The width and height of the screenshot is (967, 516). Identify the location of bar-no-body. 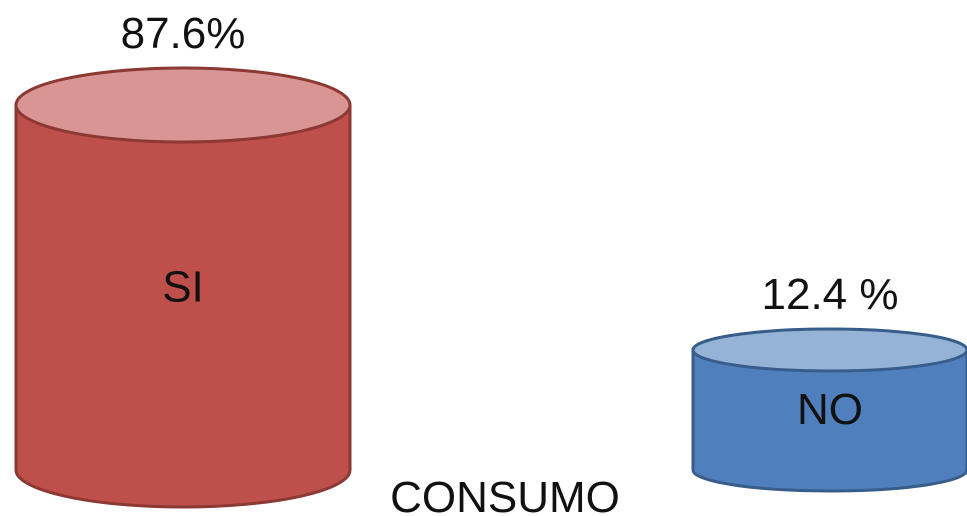
(829, 420).